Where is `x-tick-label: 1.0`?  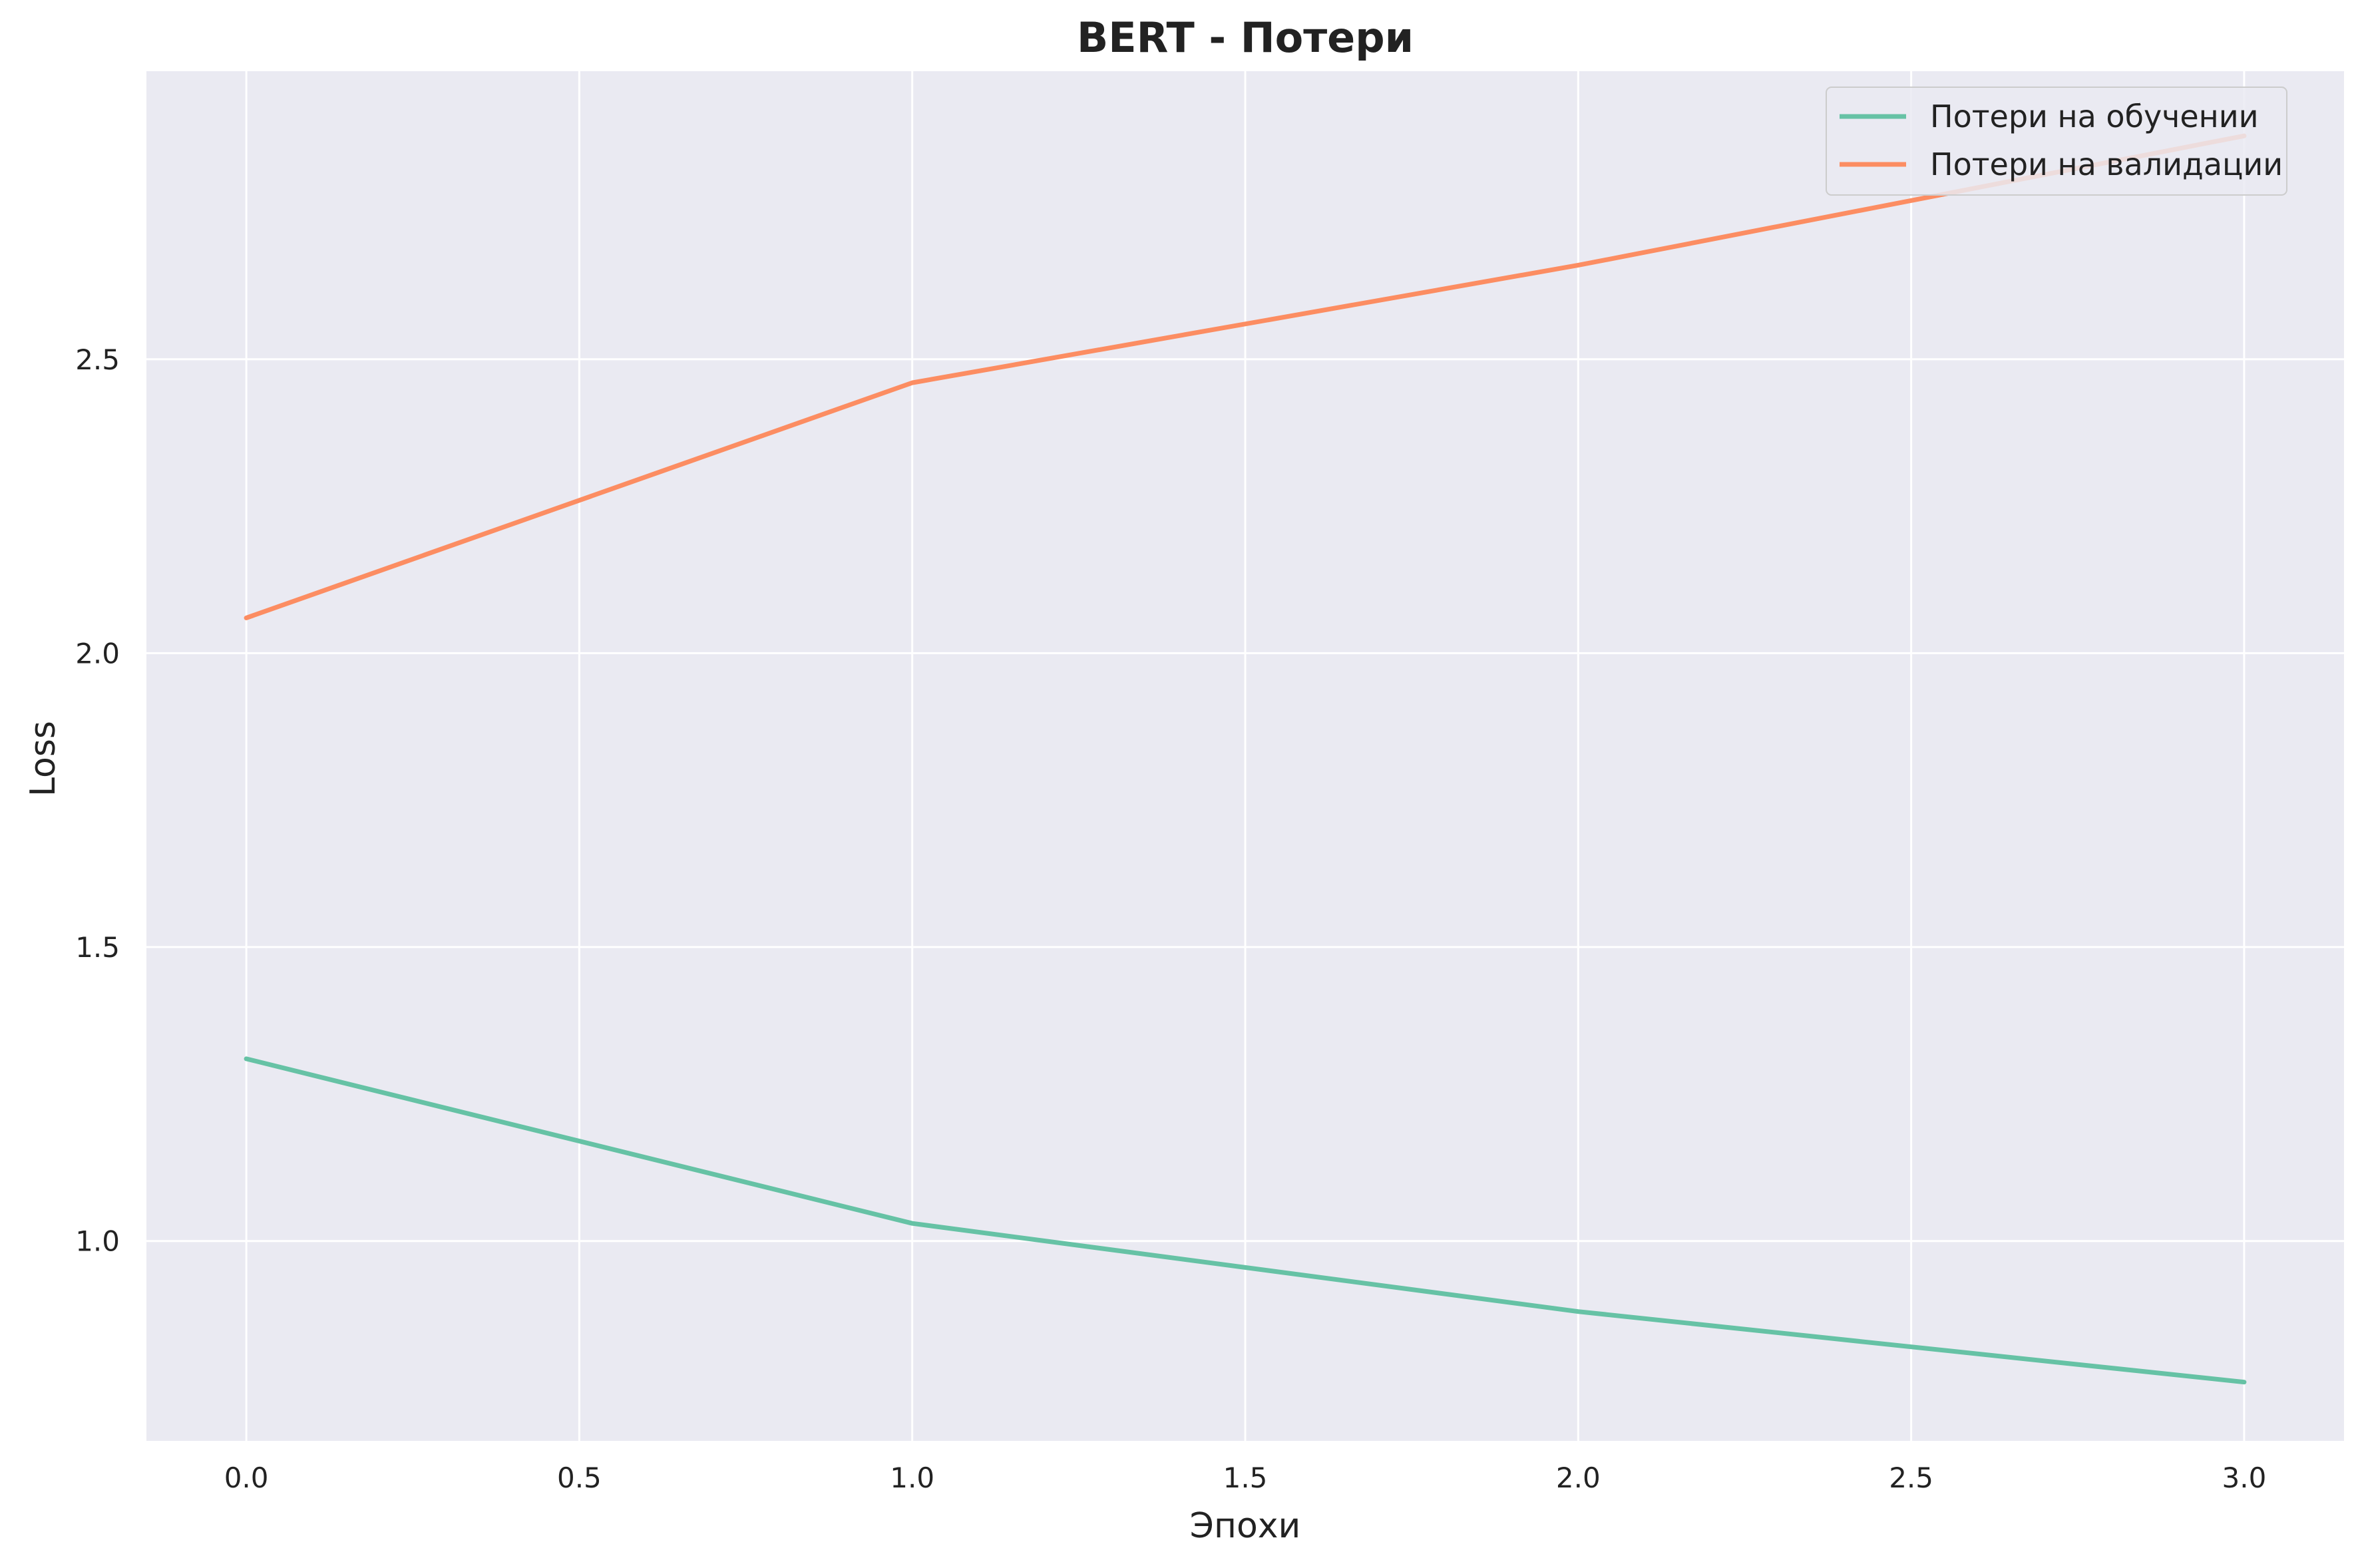
x-tick-label: 1.0 is located at coordinates (912, 1478).